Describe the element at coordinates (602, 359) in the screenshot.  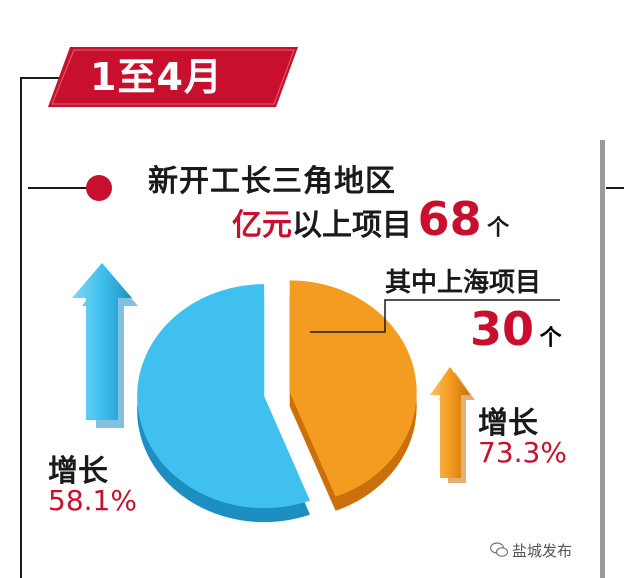
I see `frame-line-right-vertical` at that location.